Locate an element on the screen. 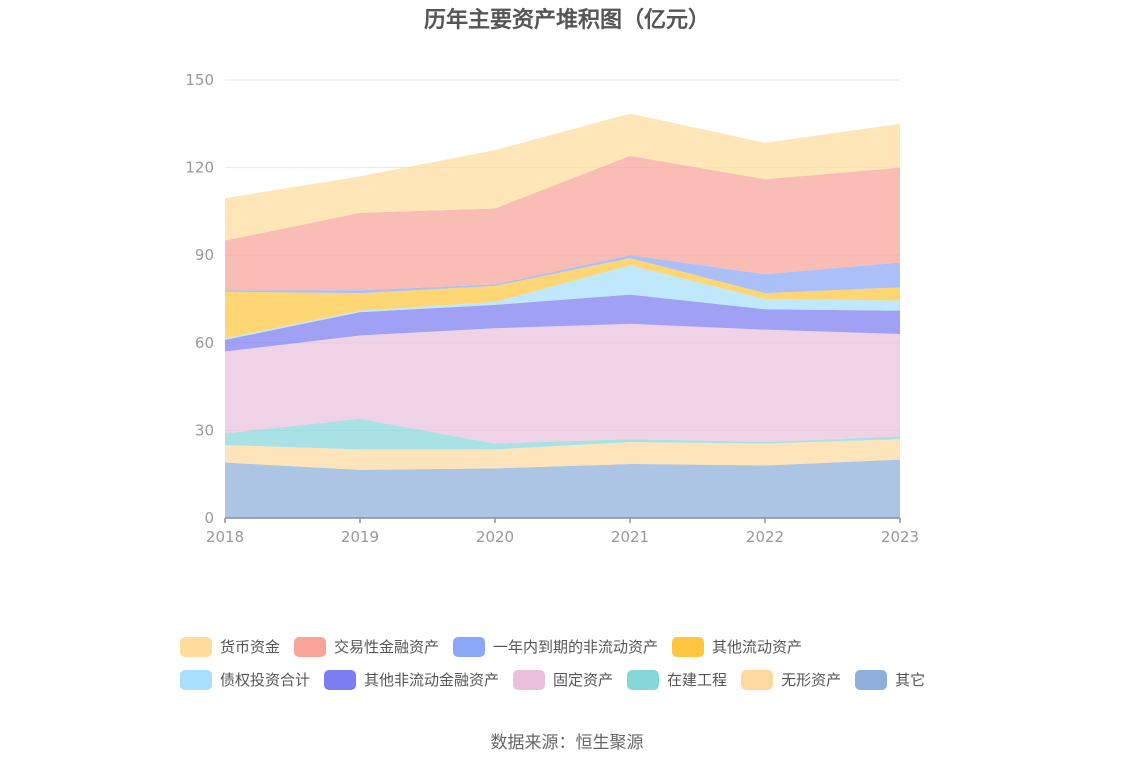  legend-label: 债权投资合计 is located at coordinates (265, 680).